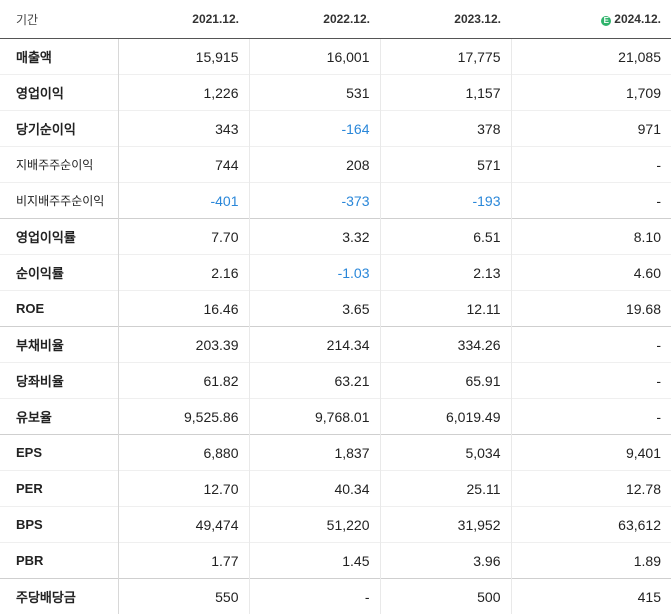 The image size is (671, 614). I want to click on row-value: 1,226, so click(183, 93).